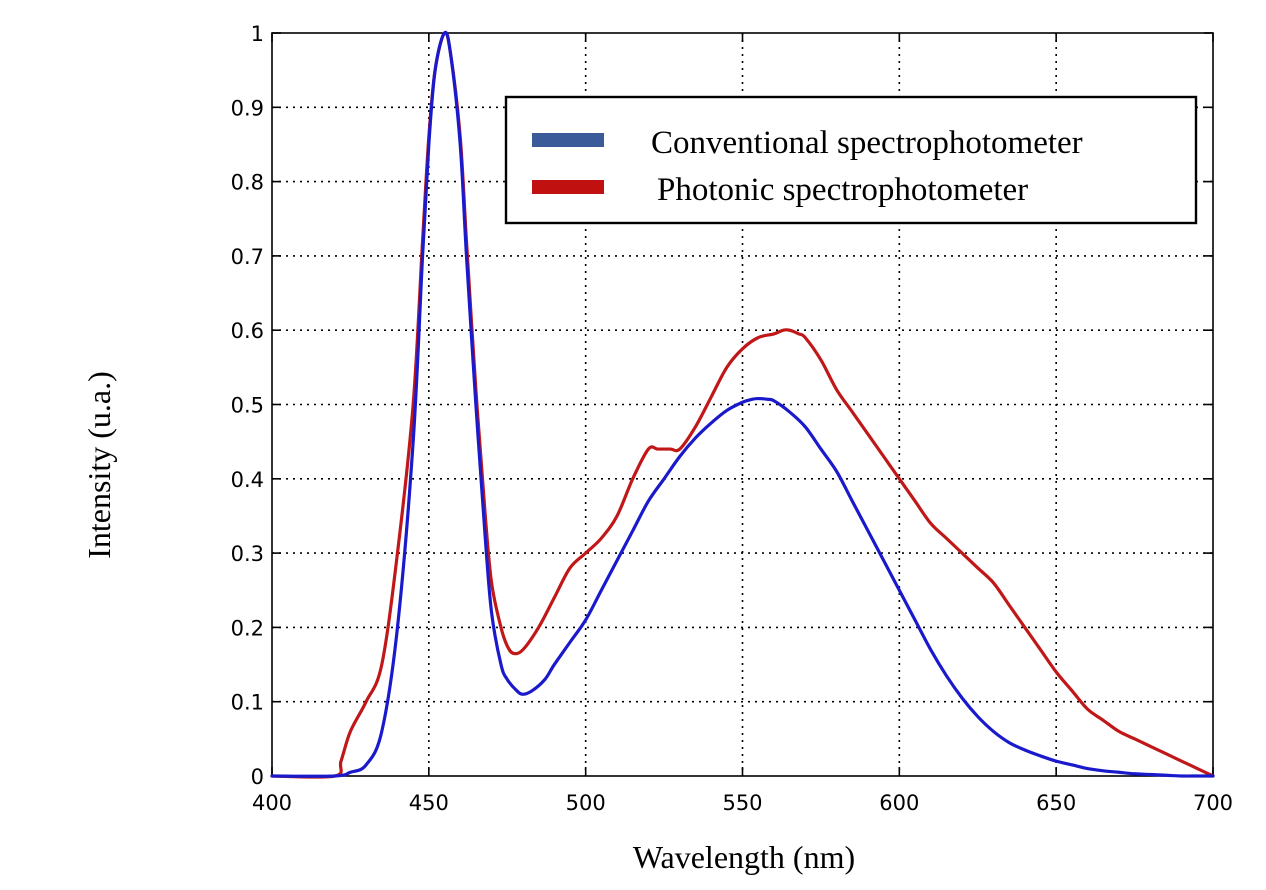  Describe the element at coordinates (1056, 803) in the screenshot. I see `x-tick-label-650: 650` at that location.